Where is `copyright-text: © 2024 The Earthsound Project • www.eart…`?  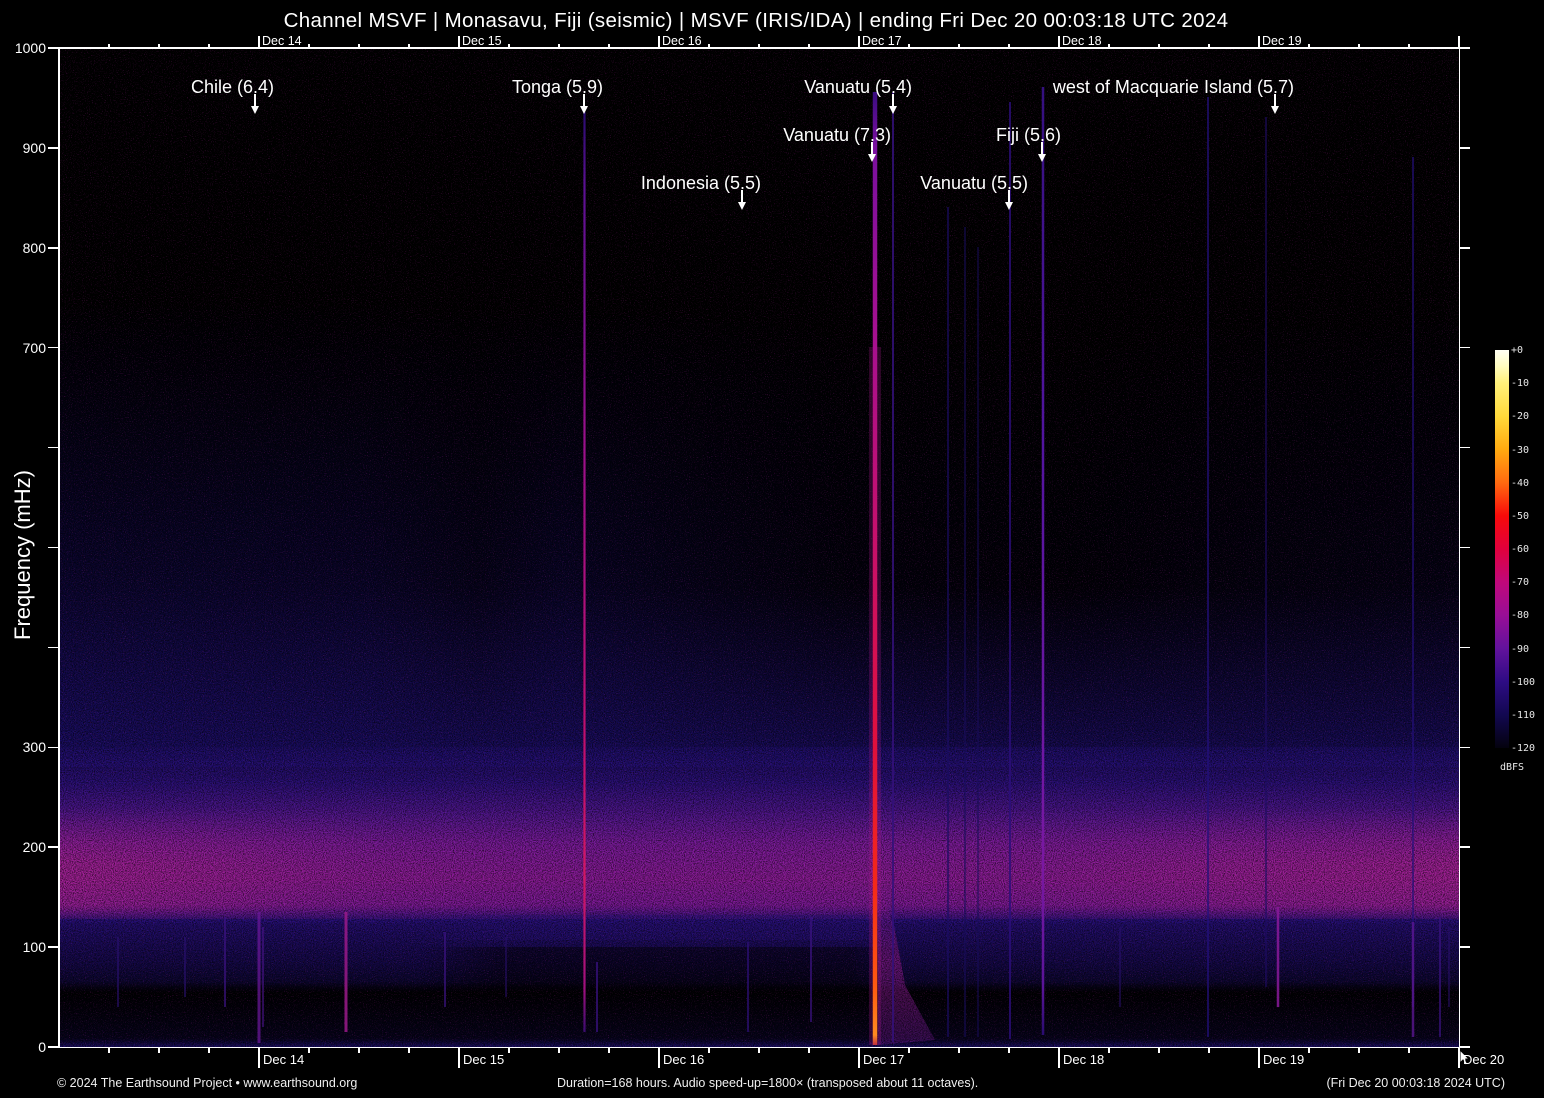
copyright-text: © 2024 The Earthsound Project • www.eart… is located at coordinates (207, 1083).